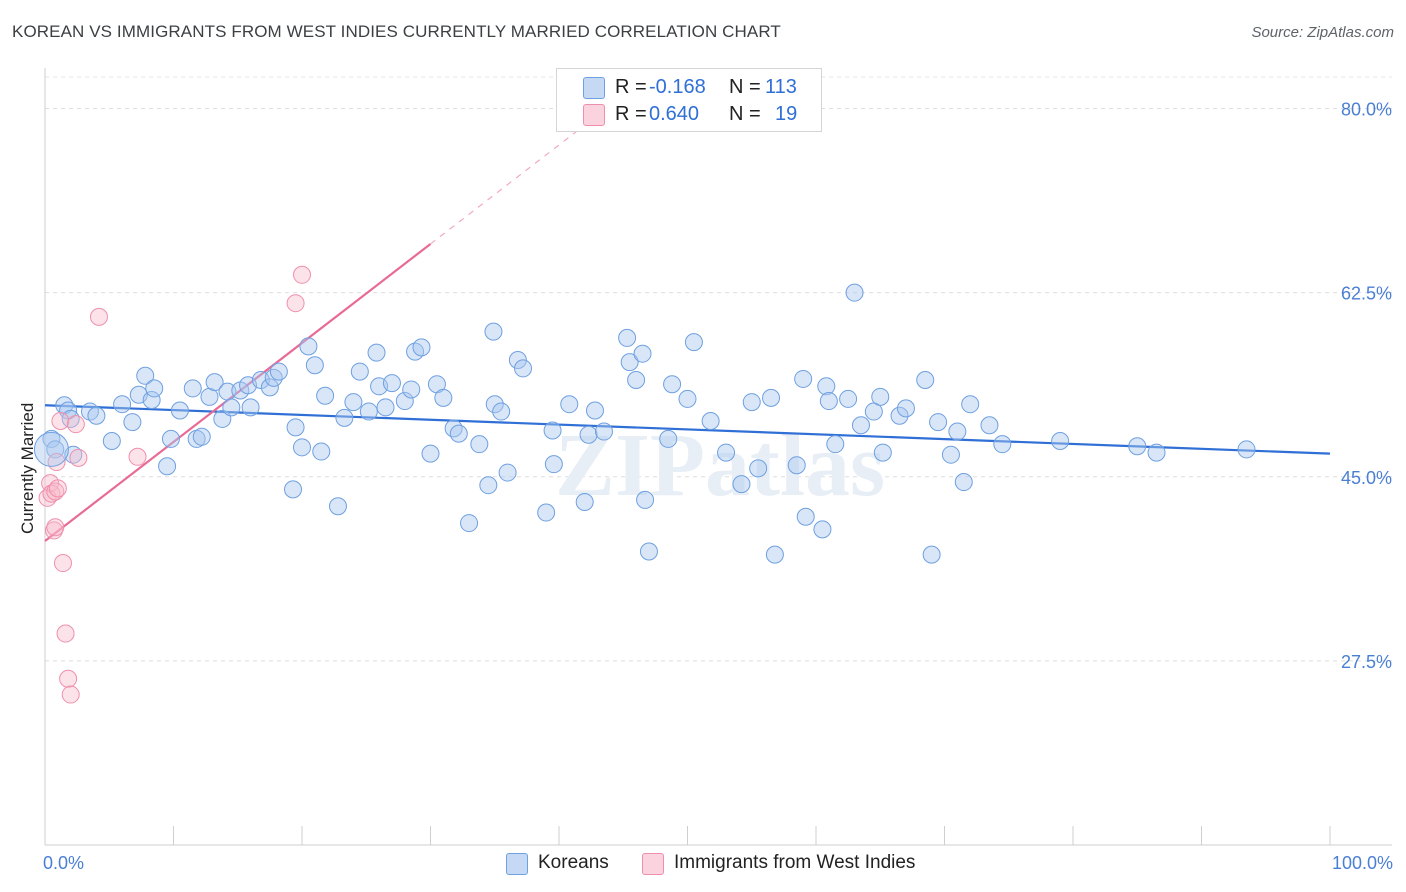  What do you see at coordinates (786, 114) in the screenshot?
I see `n-value: 19` at bounding box center [786, 114].